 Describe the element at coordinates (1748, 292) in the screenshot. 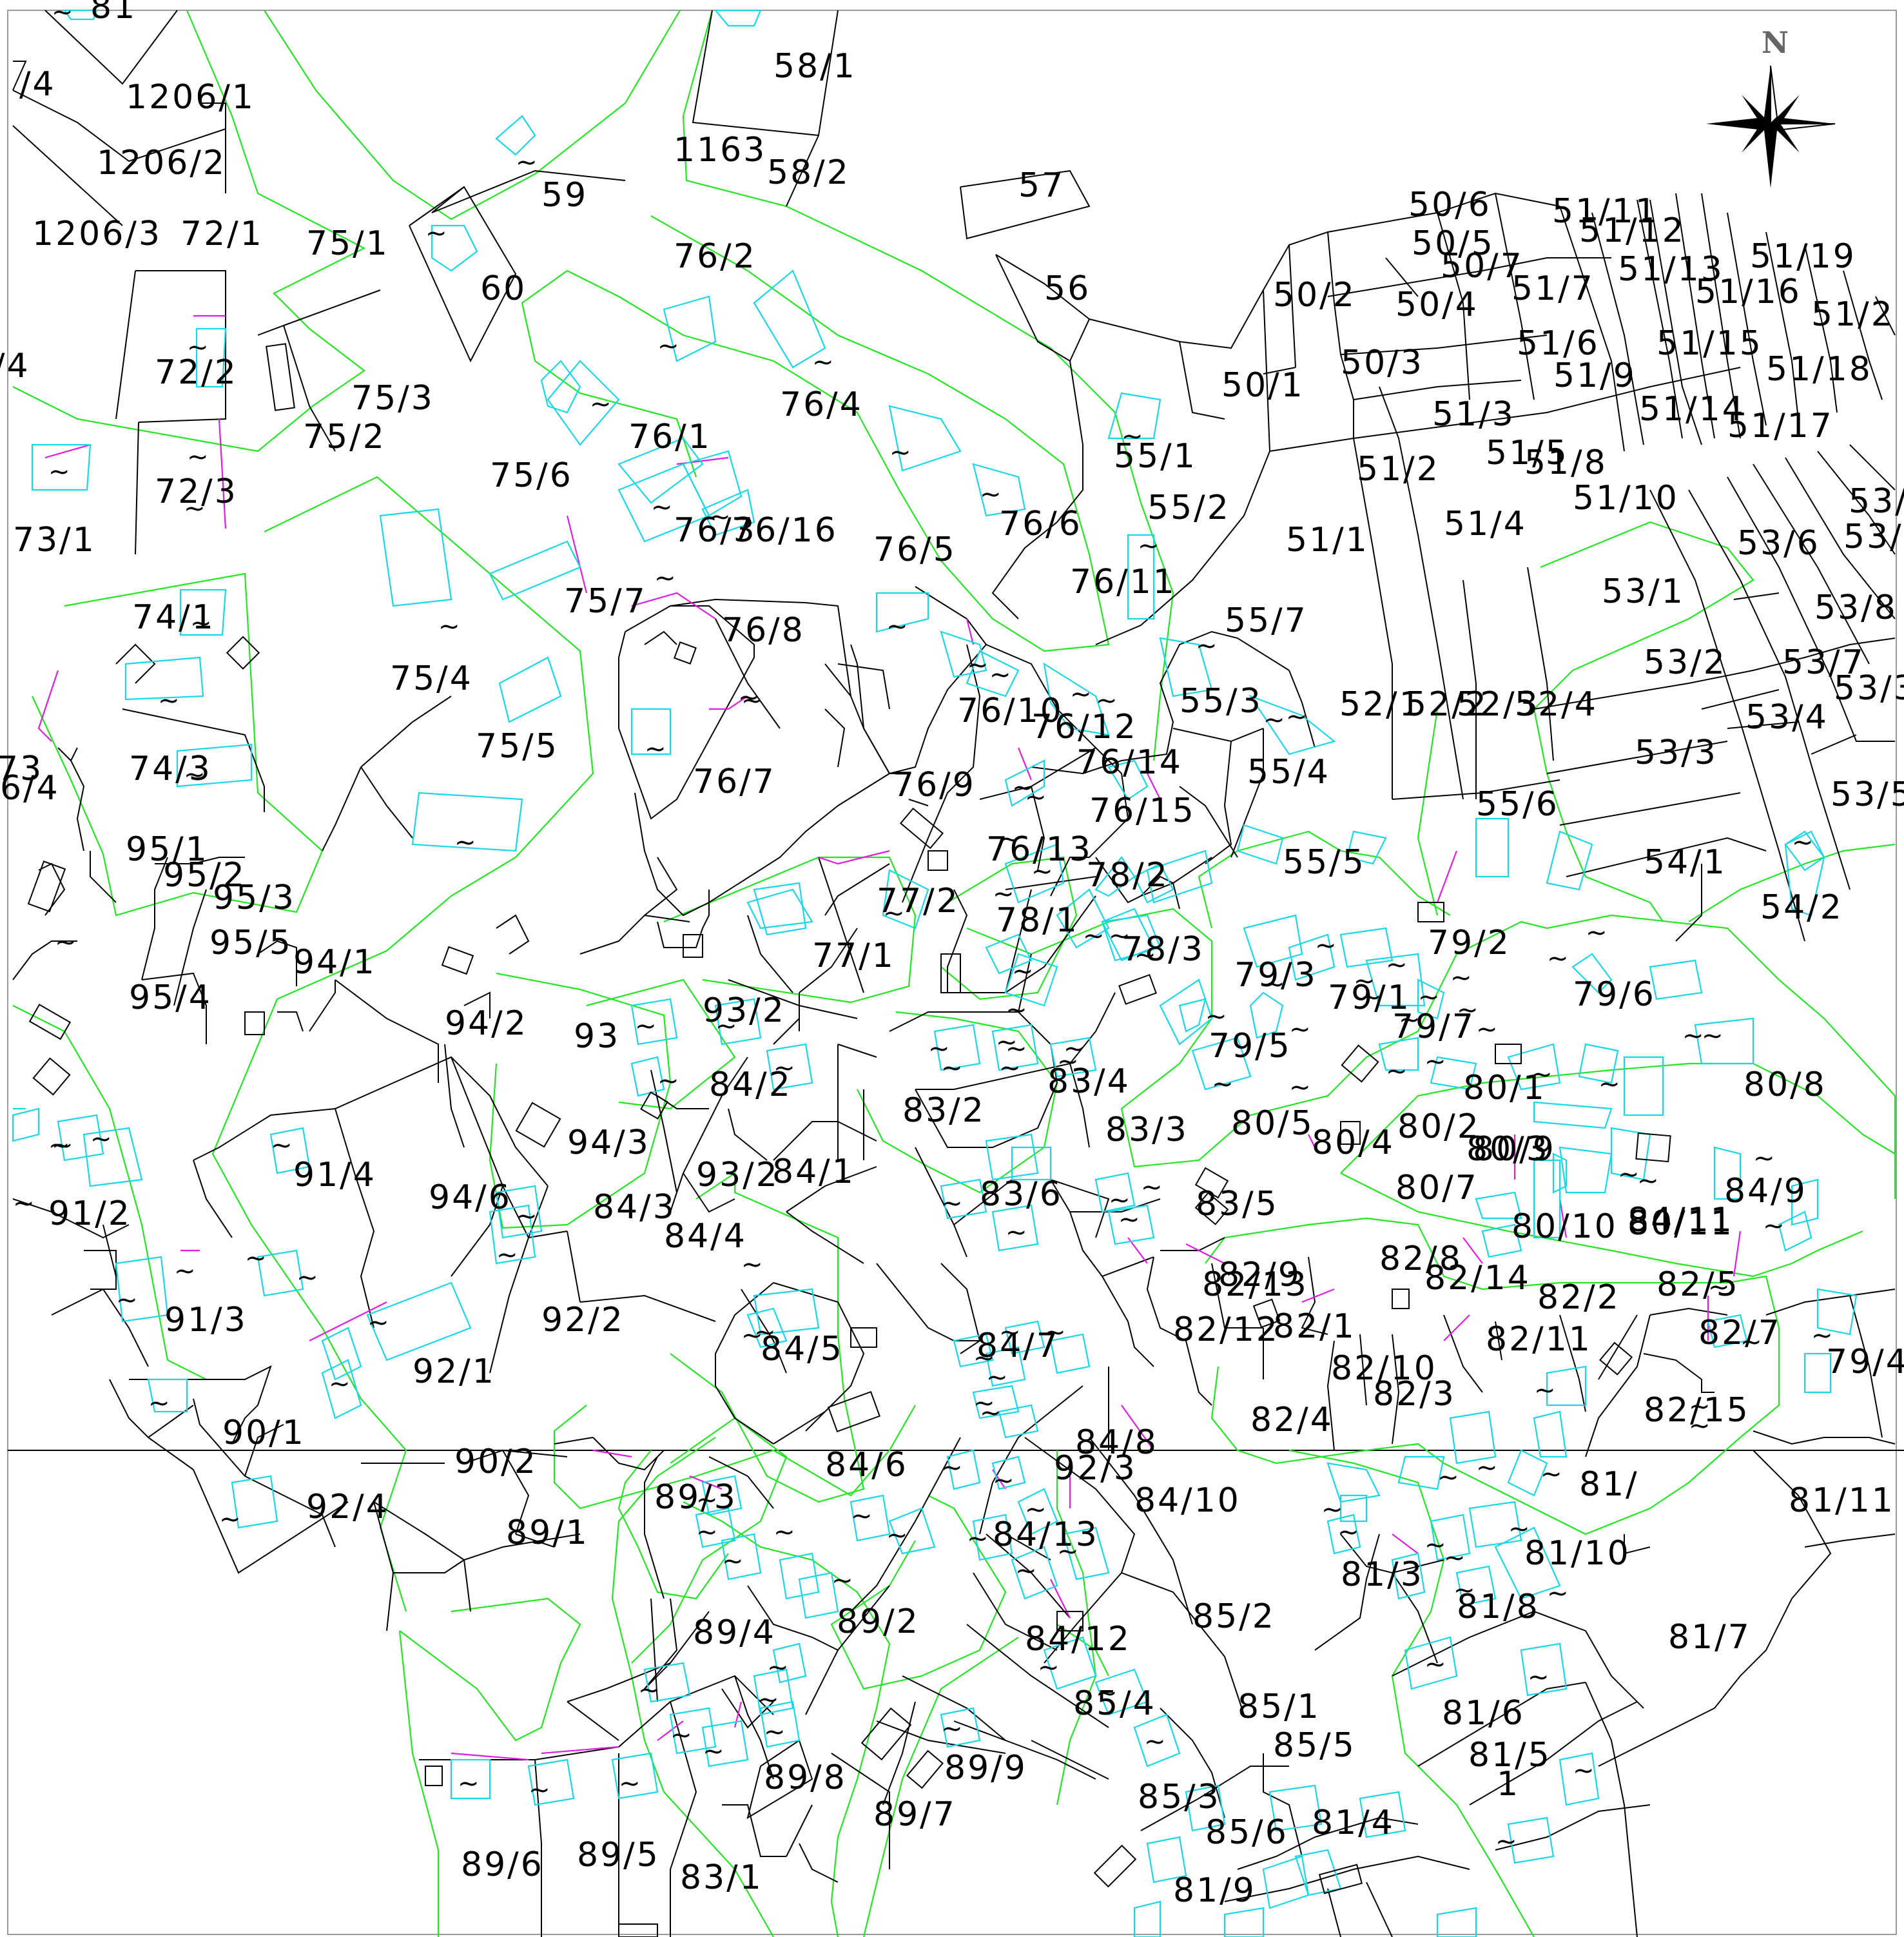

I see `parcel-label: 51/16` at that location.